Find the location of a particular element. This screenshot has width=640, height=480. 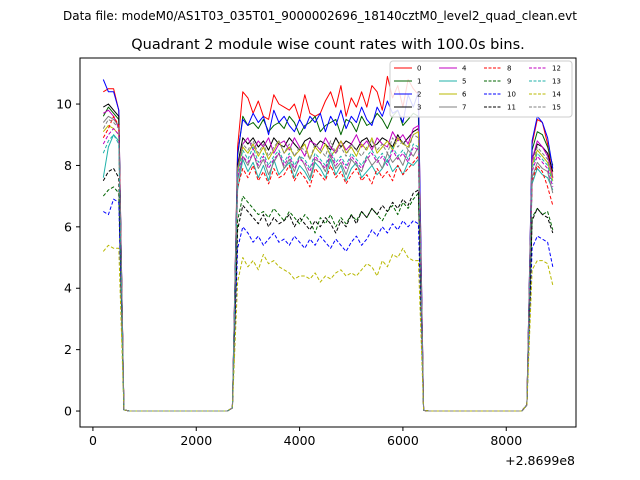

legend-label-4: 4 is located at coordinates (464, 69).